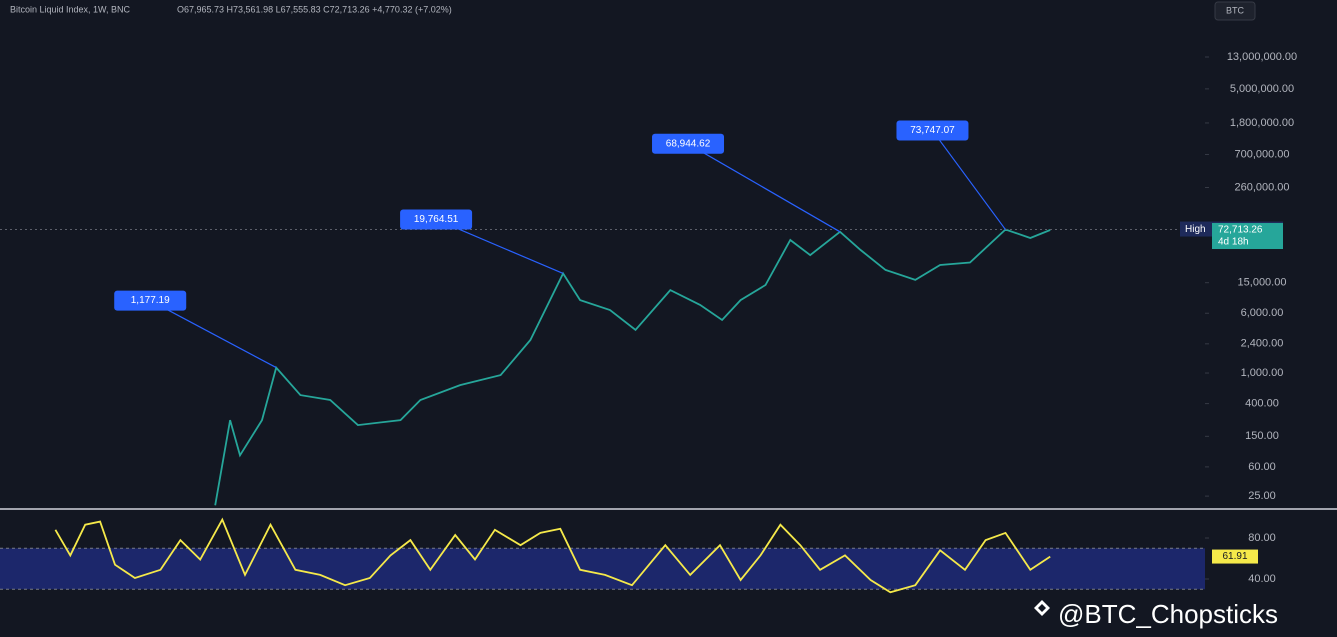 The image size is (1337, 637). What do you see at coordinates (1262, 496) in the screenshot?
I see `y-tick-label: 25.00` at bounding box center [1262, 496].